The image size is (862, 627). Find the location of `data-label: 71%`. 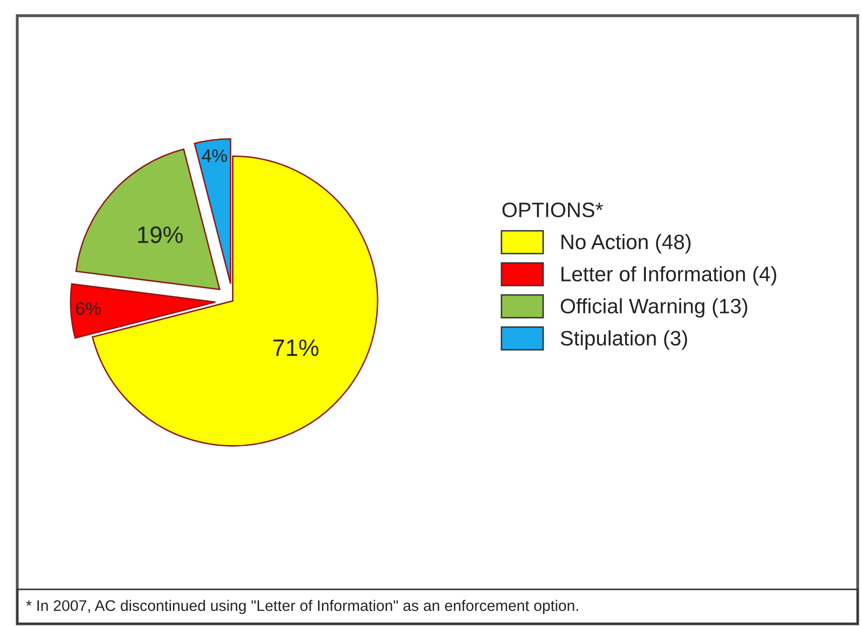

data-label: 71% is located at coordinates (295, 348).